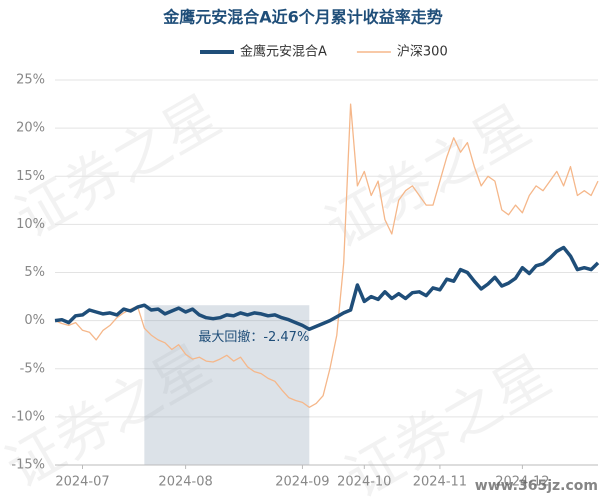  I want to click on y-tick-label: 15%, so click(30, 176).